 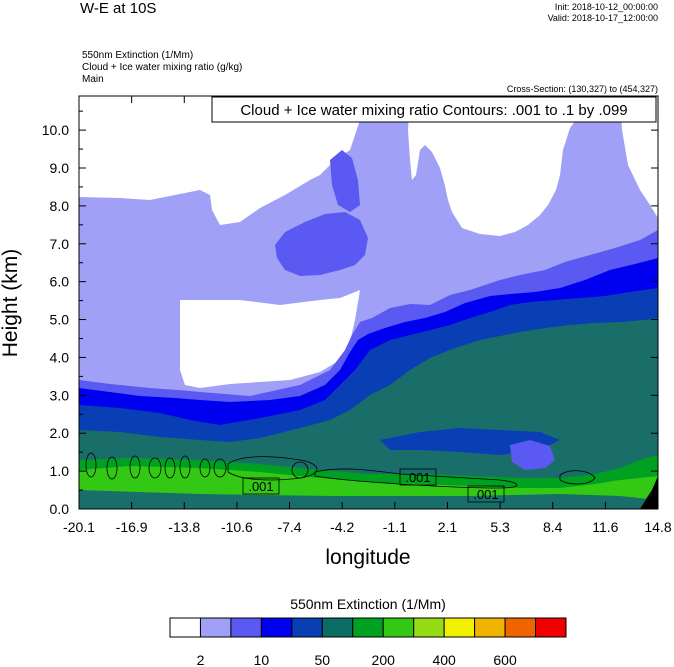 I want to click on y-tick-label: 5.0, so click(x=60, y=320).